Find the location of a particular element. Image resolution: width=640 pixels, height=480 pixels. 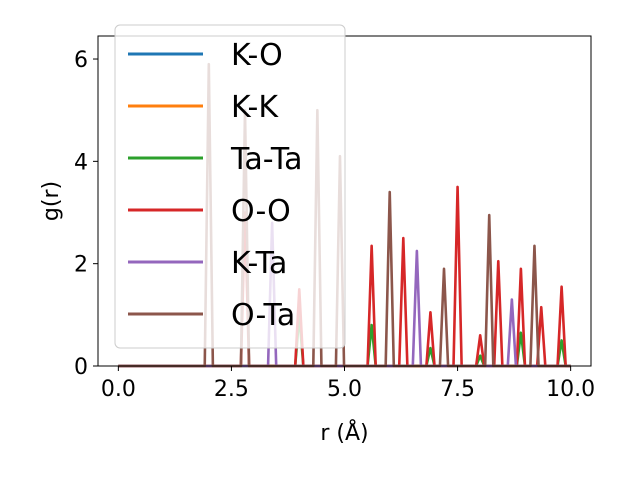

x-axis: 0.0 2.5 5.0 7.5 10.0 is located at coordinates (348, 384).